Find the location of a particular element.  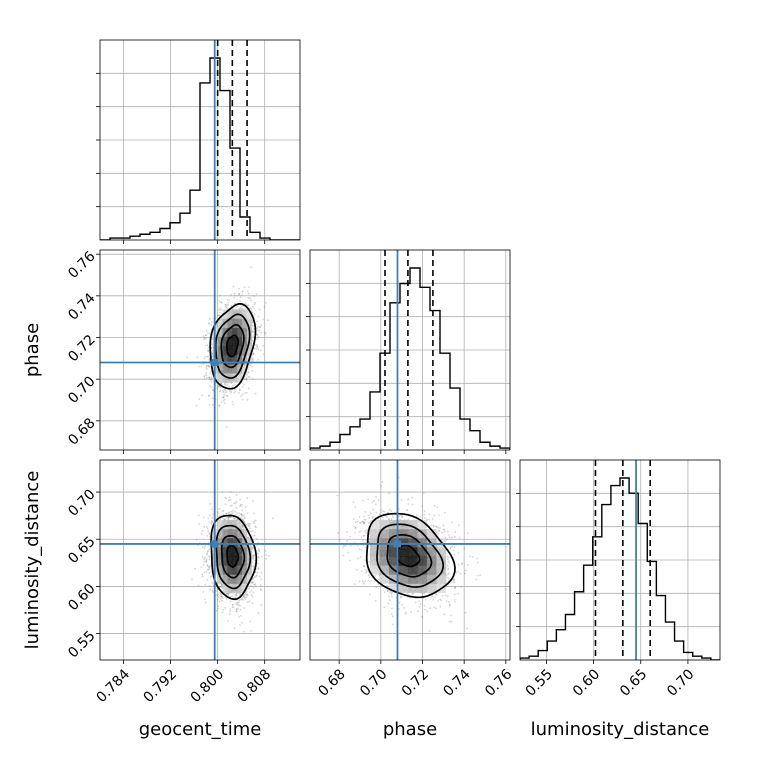

diag-panel-geocent_time is located at coordinates (200, 140).